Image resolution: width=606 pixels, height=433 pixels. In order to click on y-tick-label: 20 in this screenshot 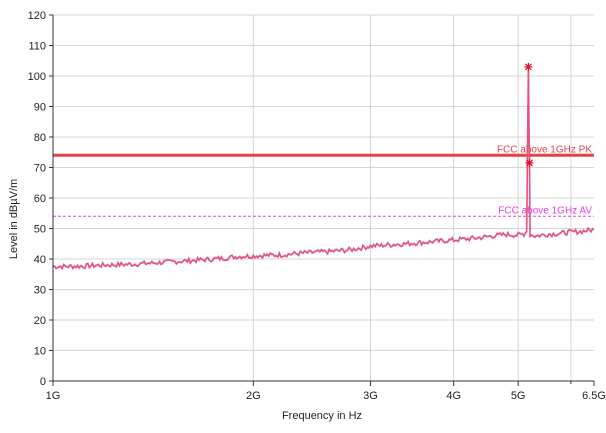, I will do `click(40, 321)`.